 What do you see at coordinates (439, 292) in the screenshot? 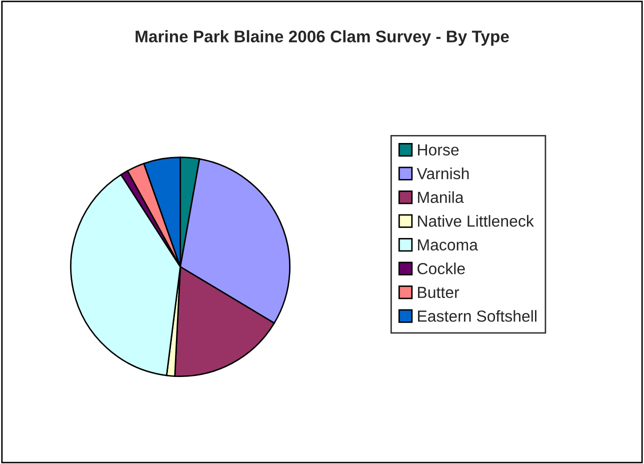
I see `legend-label: Butter` at bounding box center [439, 292].